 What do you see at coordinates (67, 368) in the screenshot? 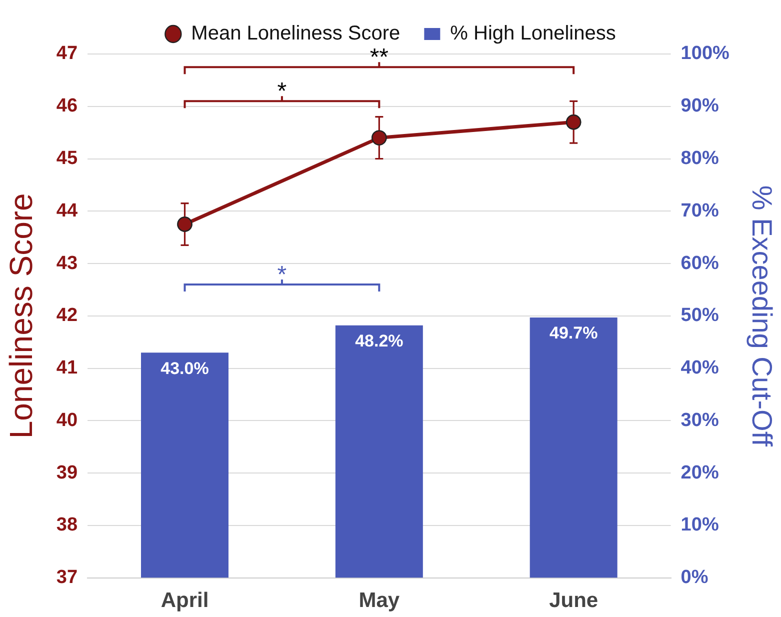
I see `y-tick-label: 41` at bounding box center [67, 368].